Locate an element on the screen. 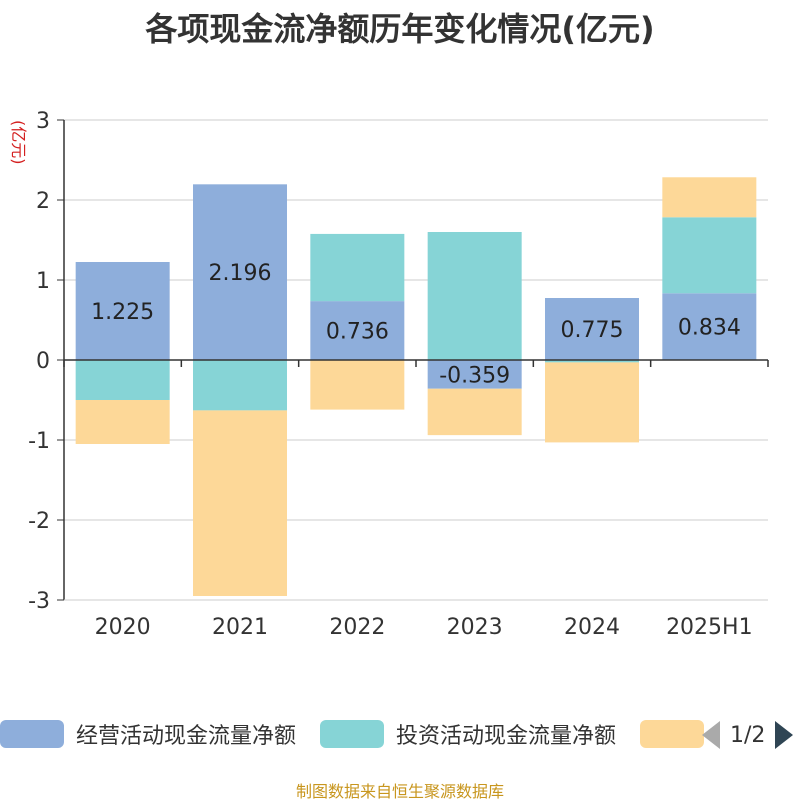  data-label-2024: 0.775 is located at coordinates (592, 330).